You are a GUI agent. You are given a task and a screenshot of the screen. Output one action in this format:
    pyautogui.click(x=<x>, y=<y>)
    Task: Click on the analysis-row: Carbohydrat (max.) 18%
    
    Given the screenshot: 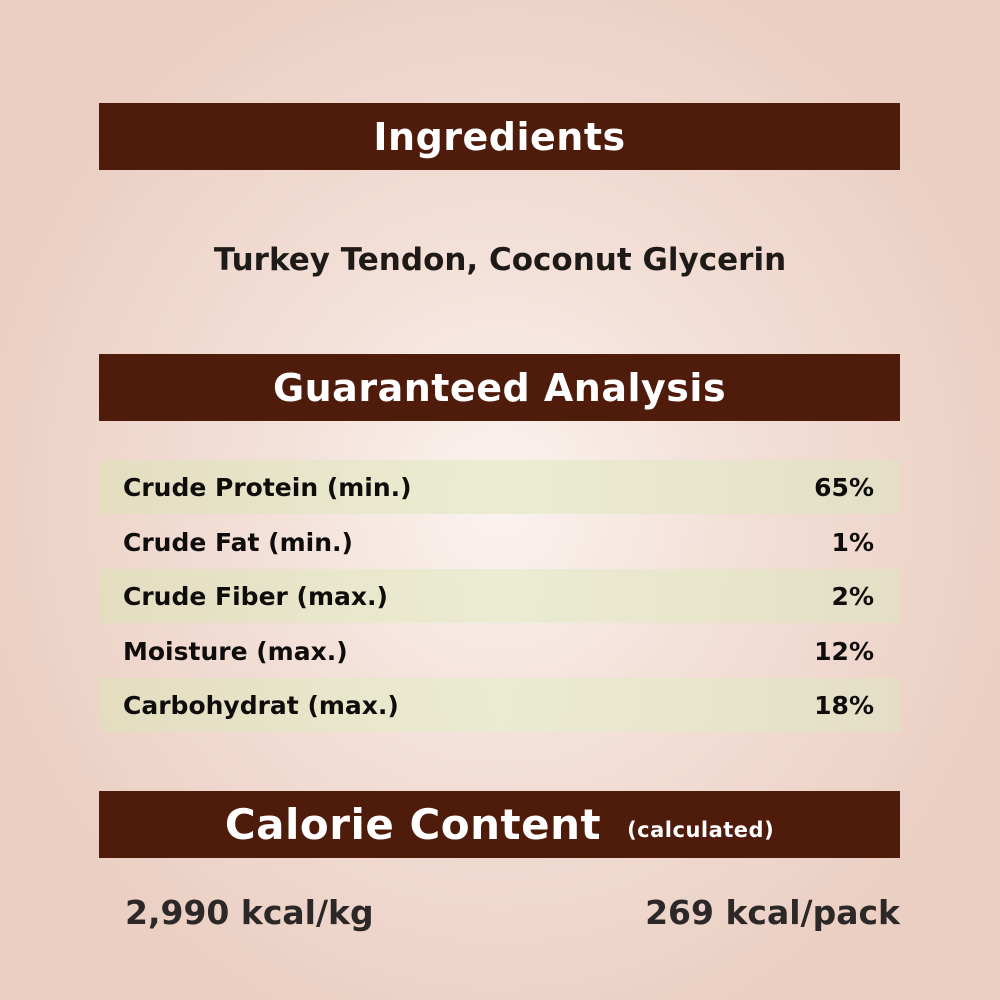 What is the action you would take?
    pyautogui.click(x=499, y=705)
    